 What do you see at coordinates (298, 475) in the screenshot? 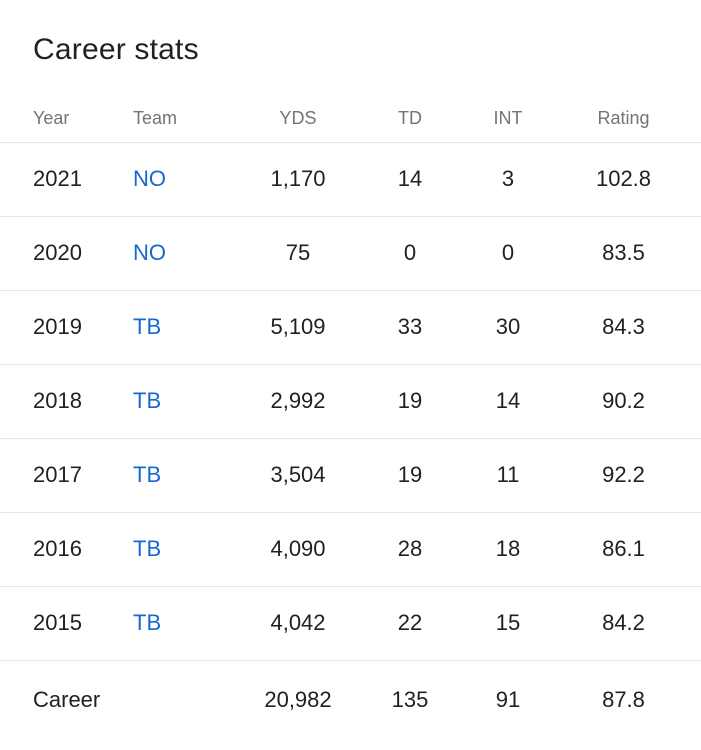
I see `yds-cell: 3,504` at bounding box center [298, 475].